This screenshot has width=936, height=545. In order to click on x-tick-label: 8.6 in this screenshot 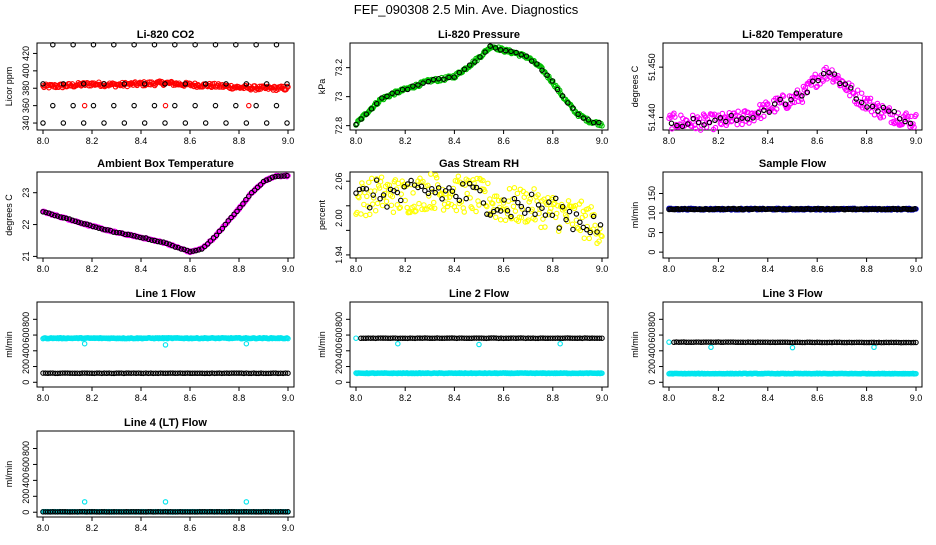, I will do `click(503, 398)`.